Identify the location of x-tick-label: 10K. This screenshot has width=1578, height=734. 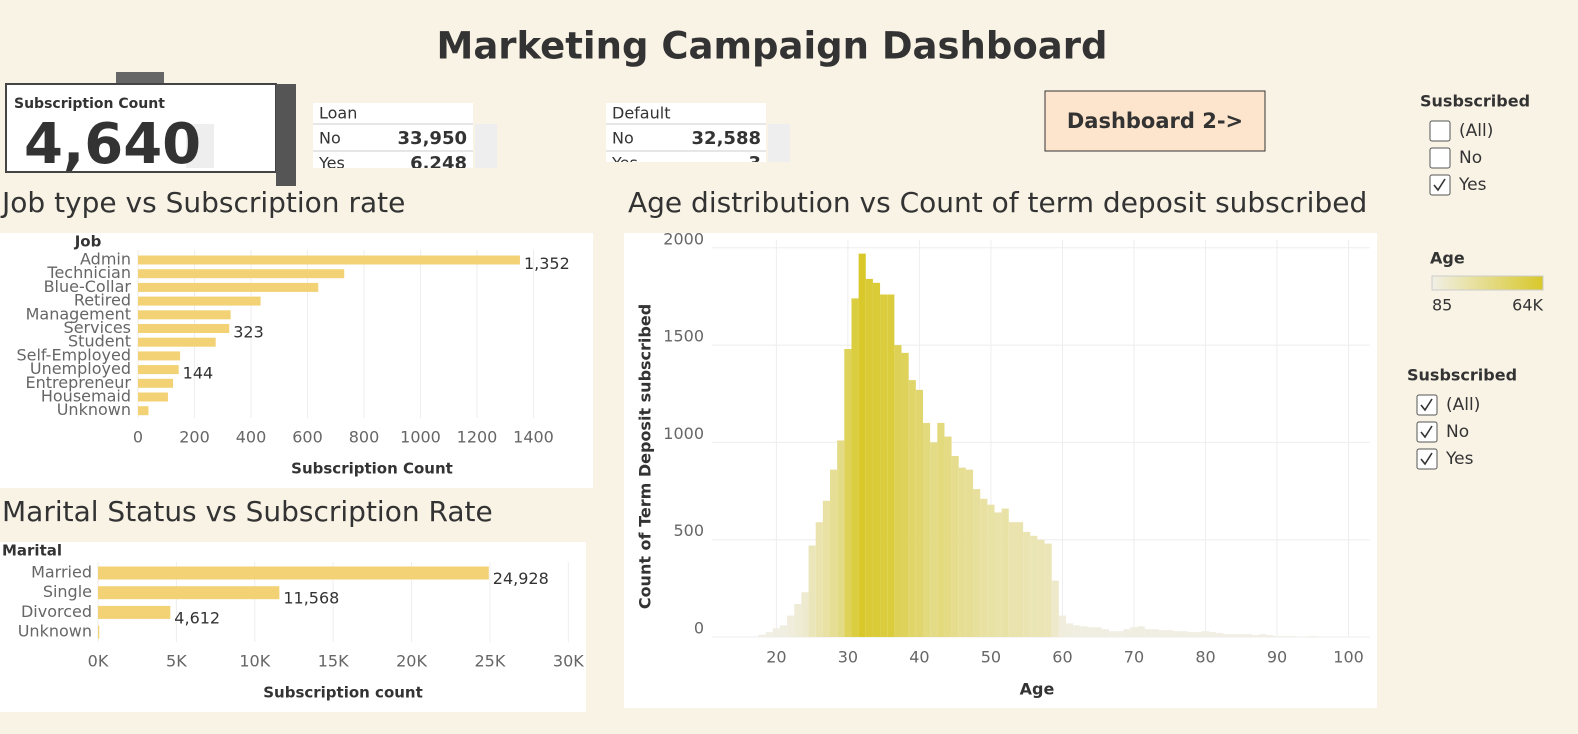
(254, 661).